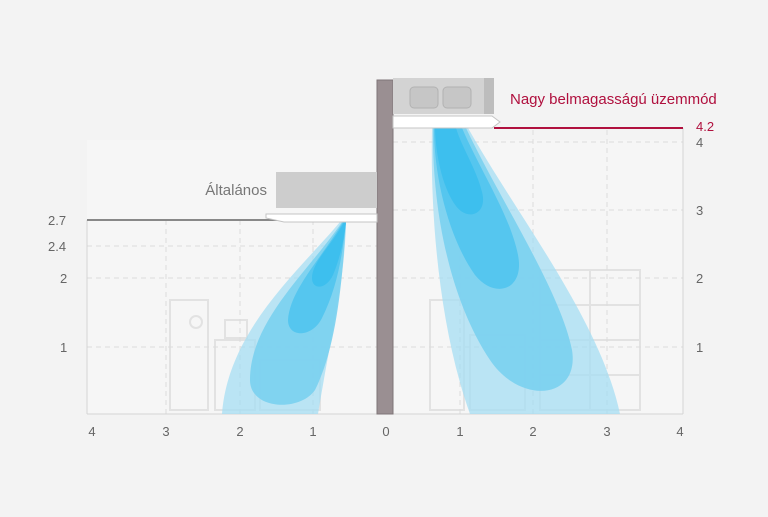 Image resolution: width=768 pixels, height=517 pixels. Describe the element at coordinates (699, 210) in the screenshot. I see `right-tick: 3` at that location.